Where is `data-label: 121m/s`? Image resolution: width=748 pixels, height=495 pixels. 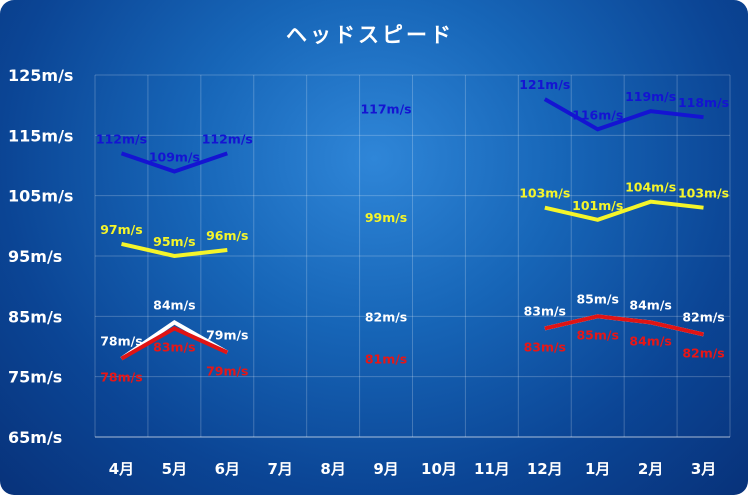
data-label: 121m/s is located at coordinates (544, 84).